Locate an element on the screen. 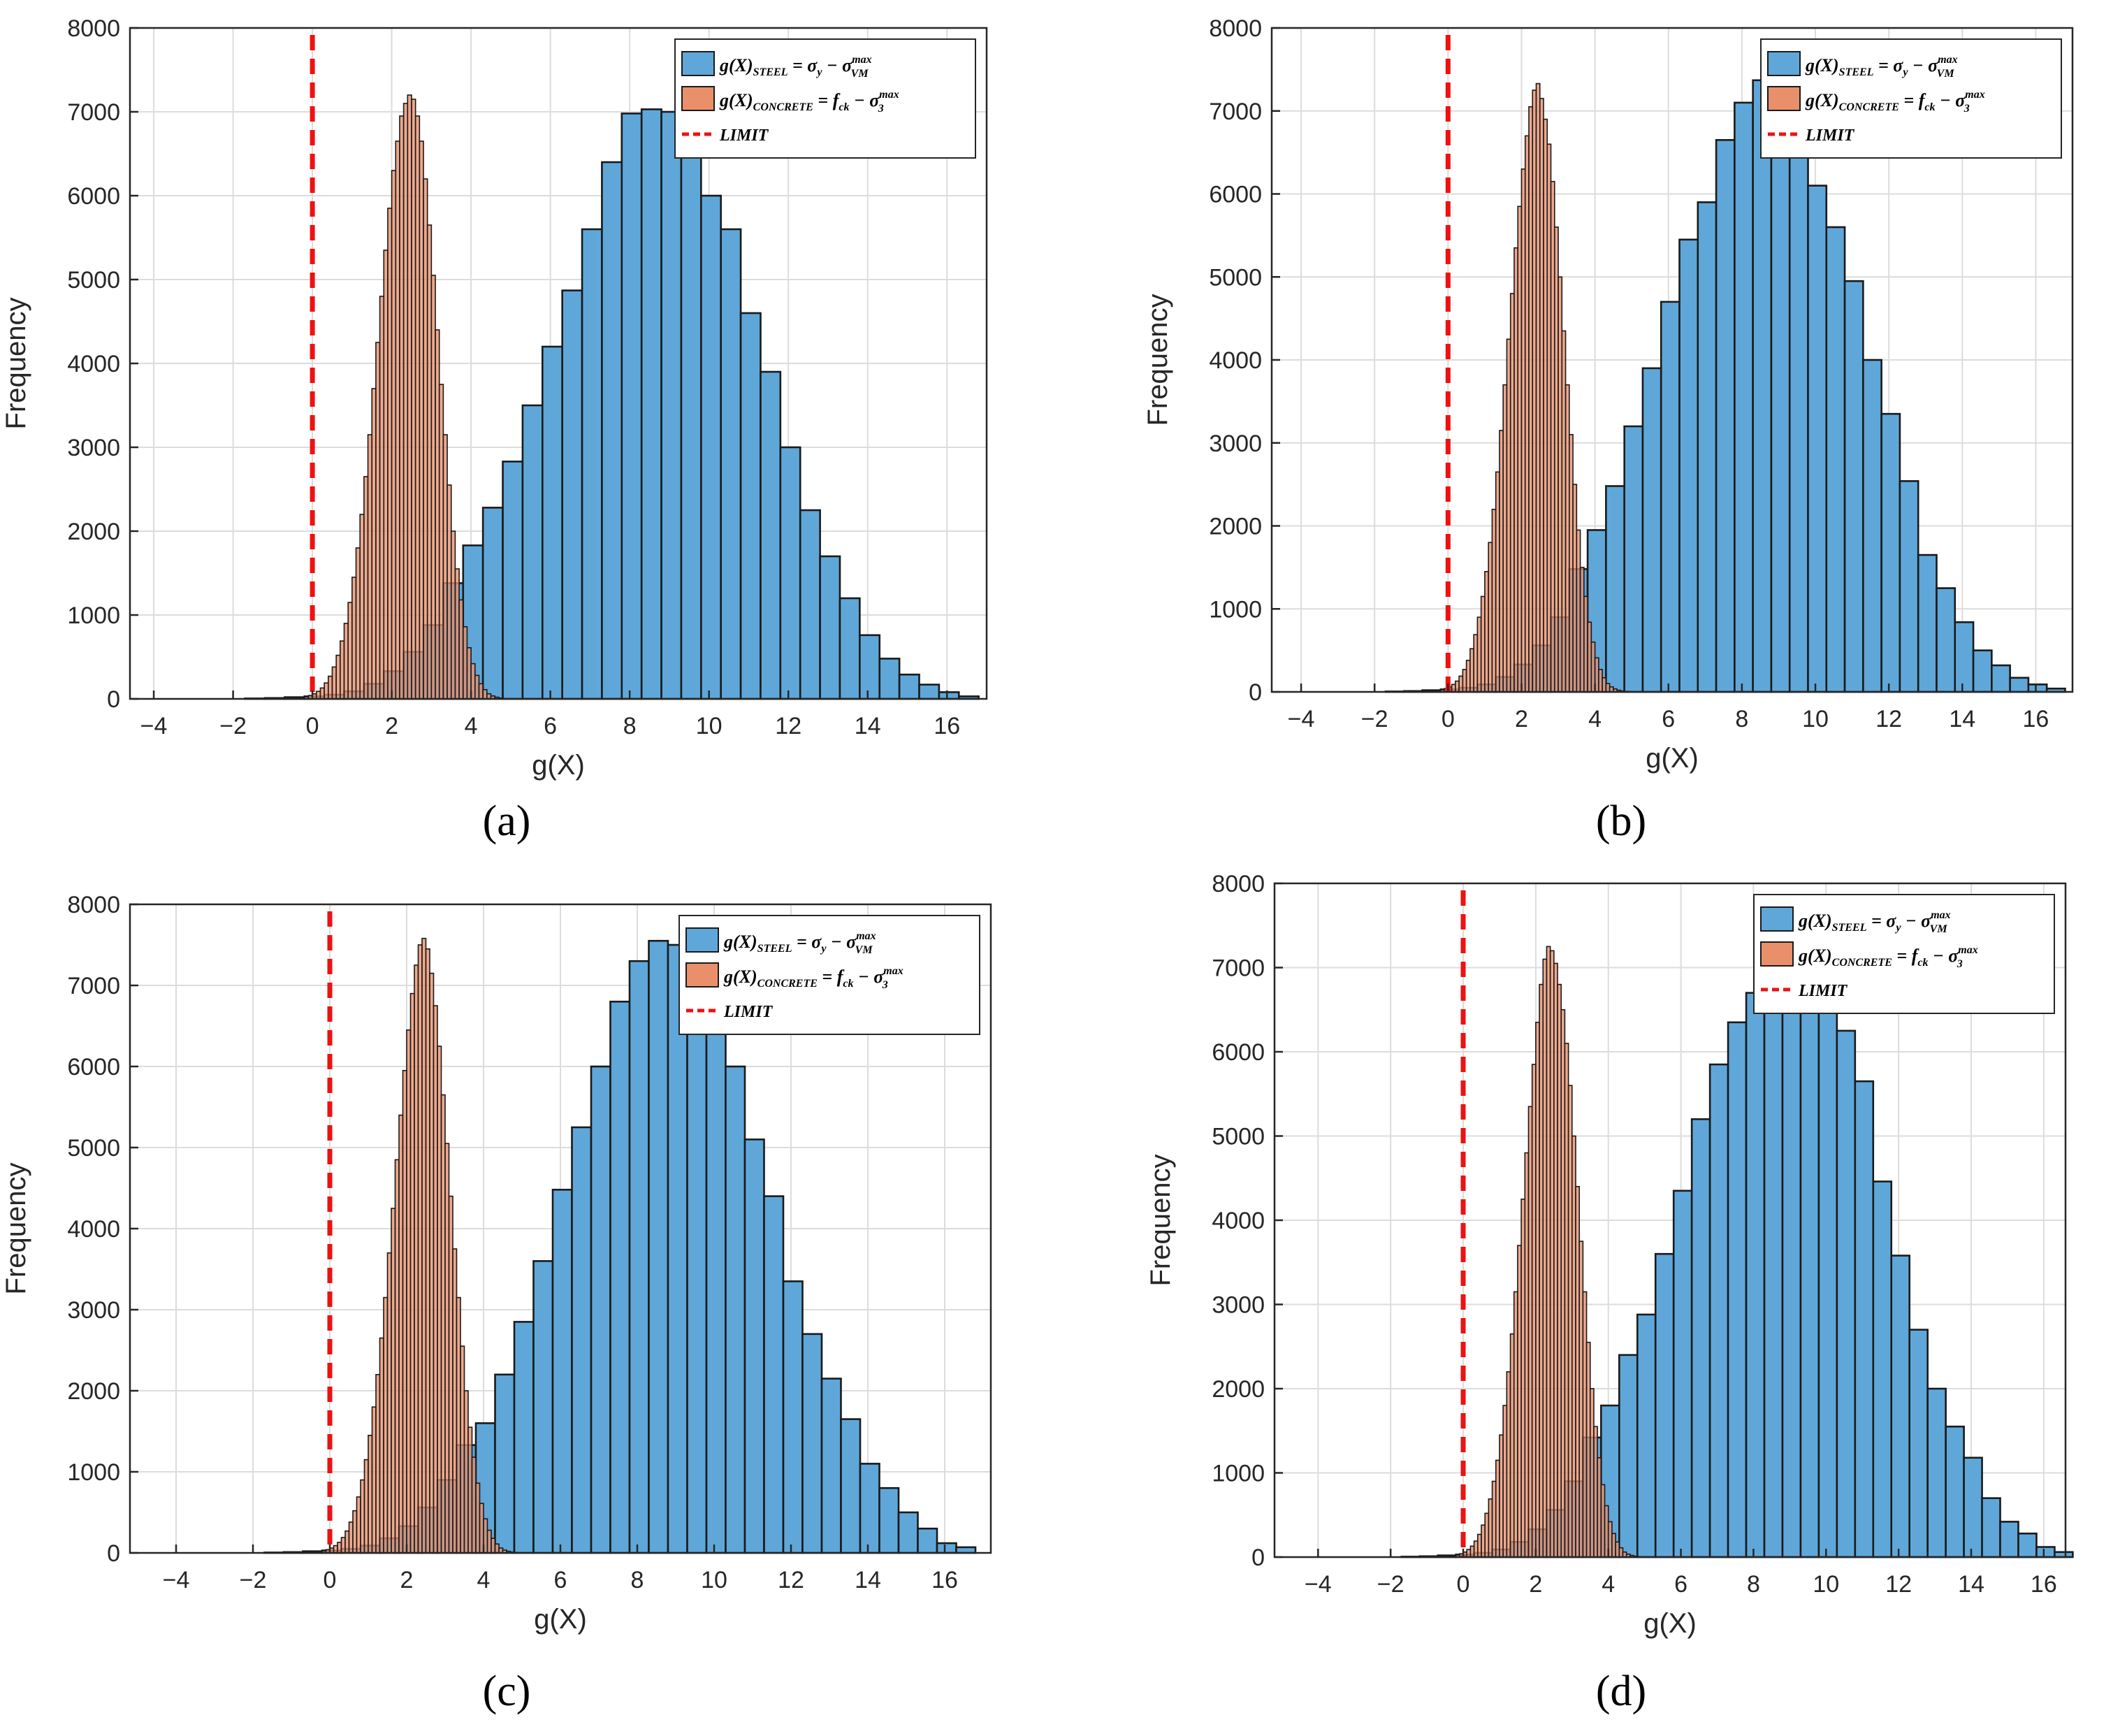  legend-limit-label: LIMIT is located at coordinates (1830, 135).